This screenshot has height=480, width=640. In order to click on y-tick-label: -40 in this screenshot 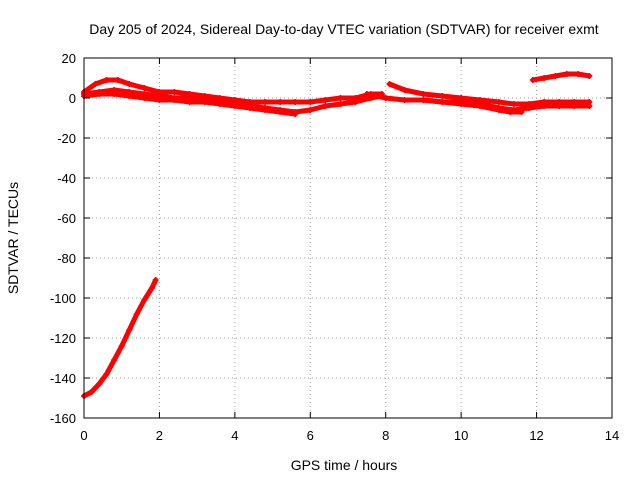, I will do `click(66, 178)`.